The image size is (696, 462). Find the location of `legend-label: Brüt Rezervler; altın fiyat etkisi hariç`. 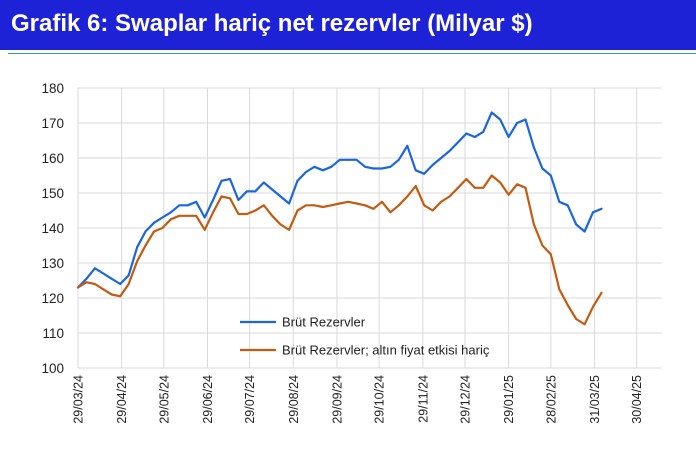

legend-label: Brüt Rezervler; altın fiyat etkisi hariç is located at coordinates (386, 350).